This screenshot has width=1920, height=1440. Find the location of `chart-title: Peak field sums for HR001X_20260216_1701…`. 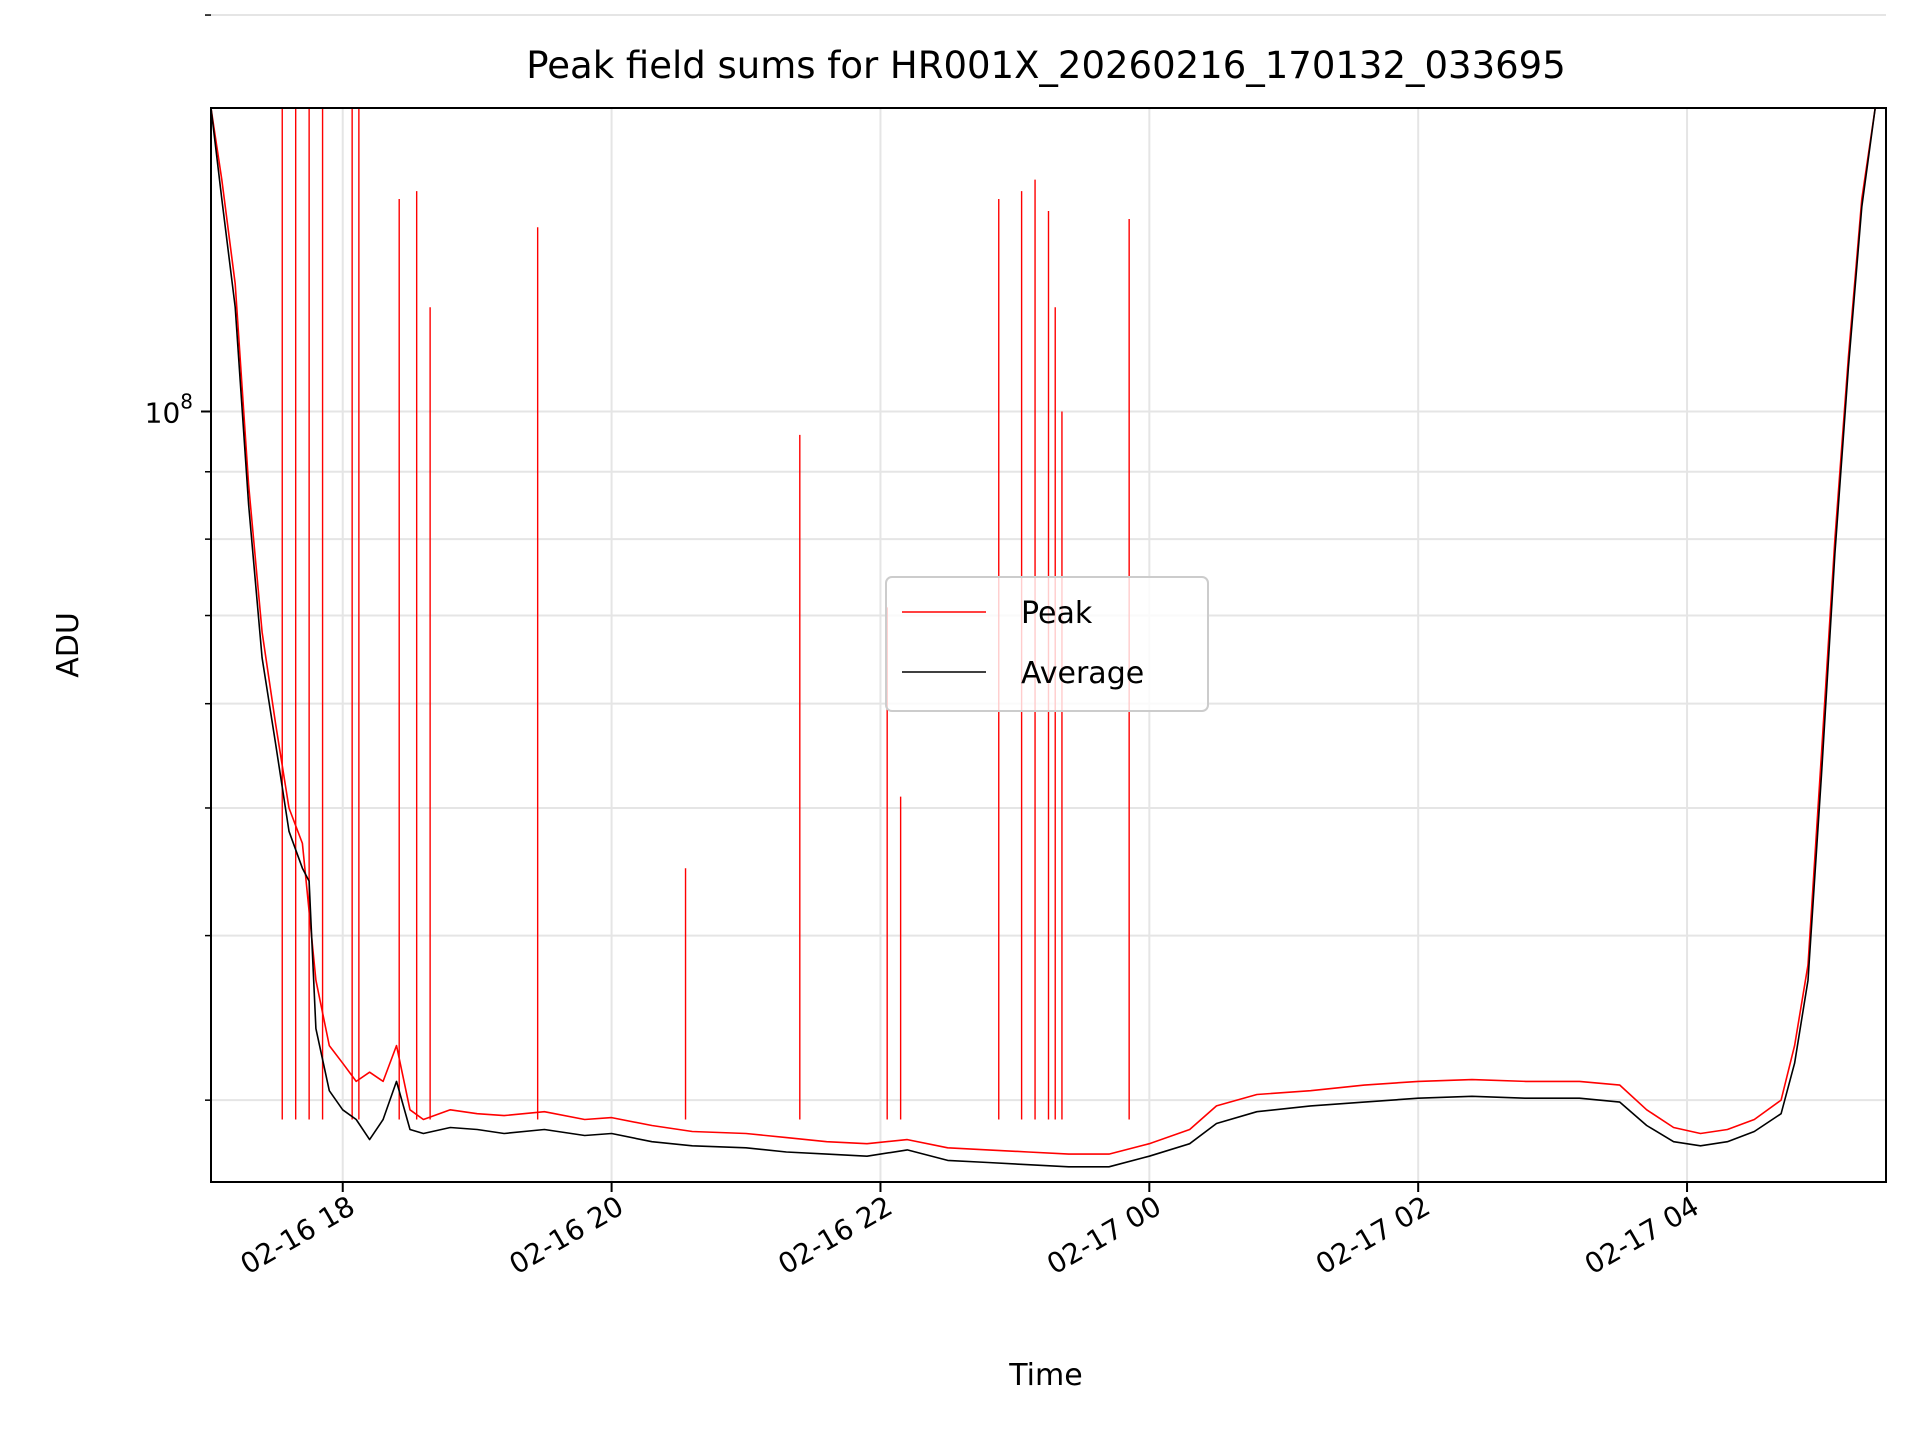

chart-title: Peak field sums for HR001X_20260216_1701… is located at coordinates (1045, 65).